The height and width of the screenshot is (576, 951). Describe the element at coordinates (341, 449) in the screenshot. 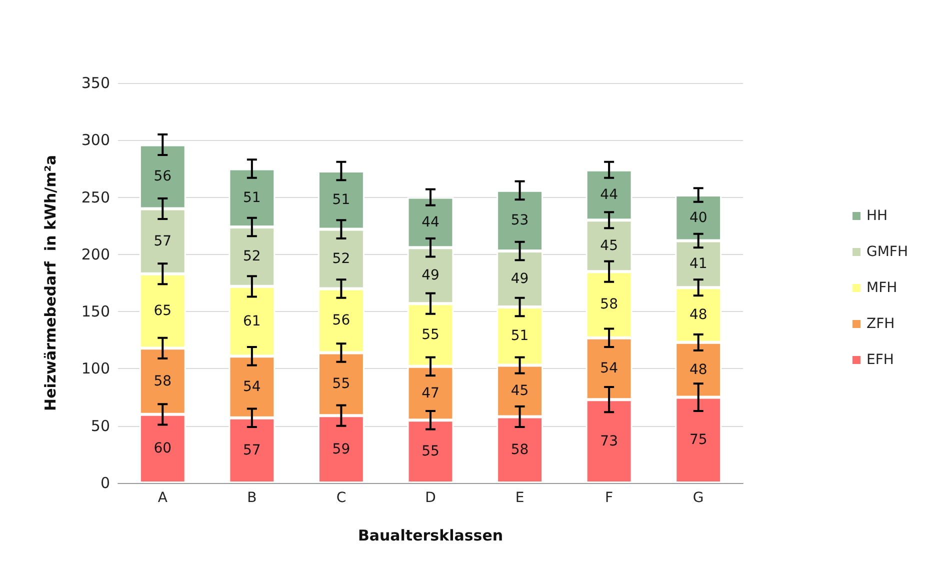

I see `data-label: 59` at that location.